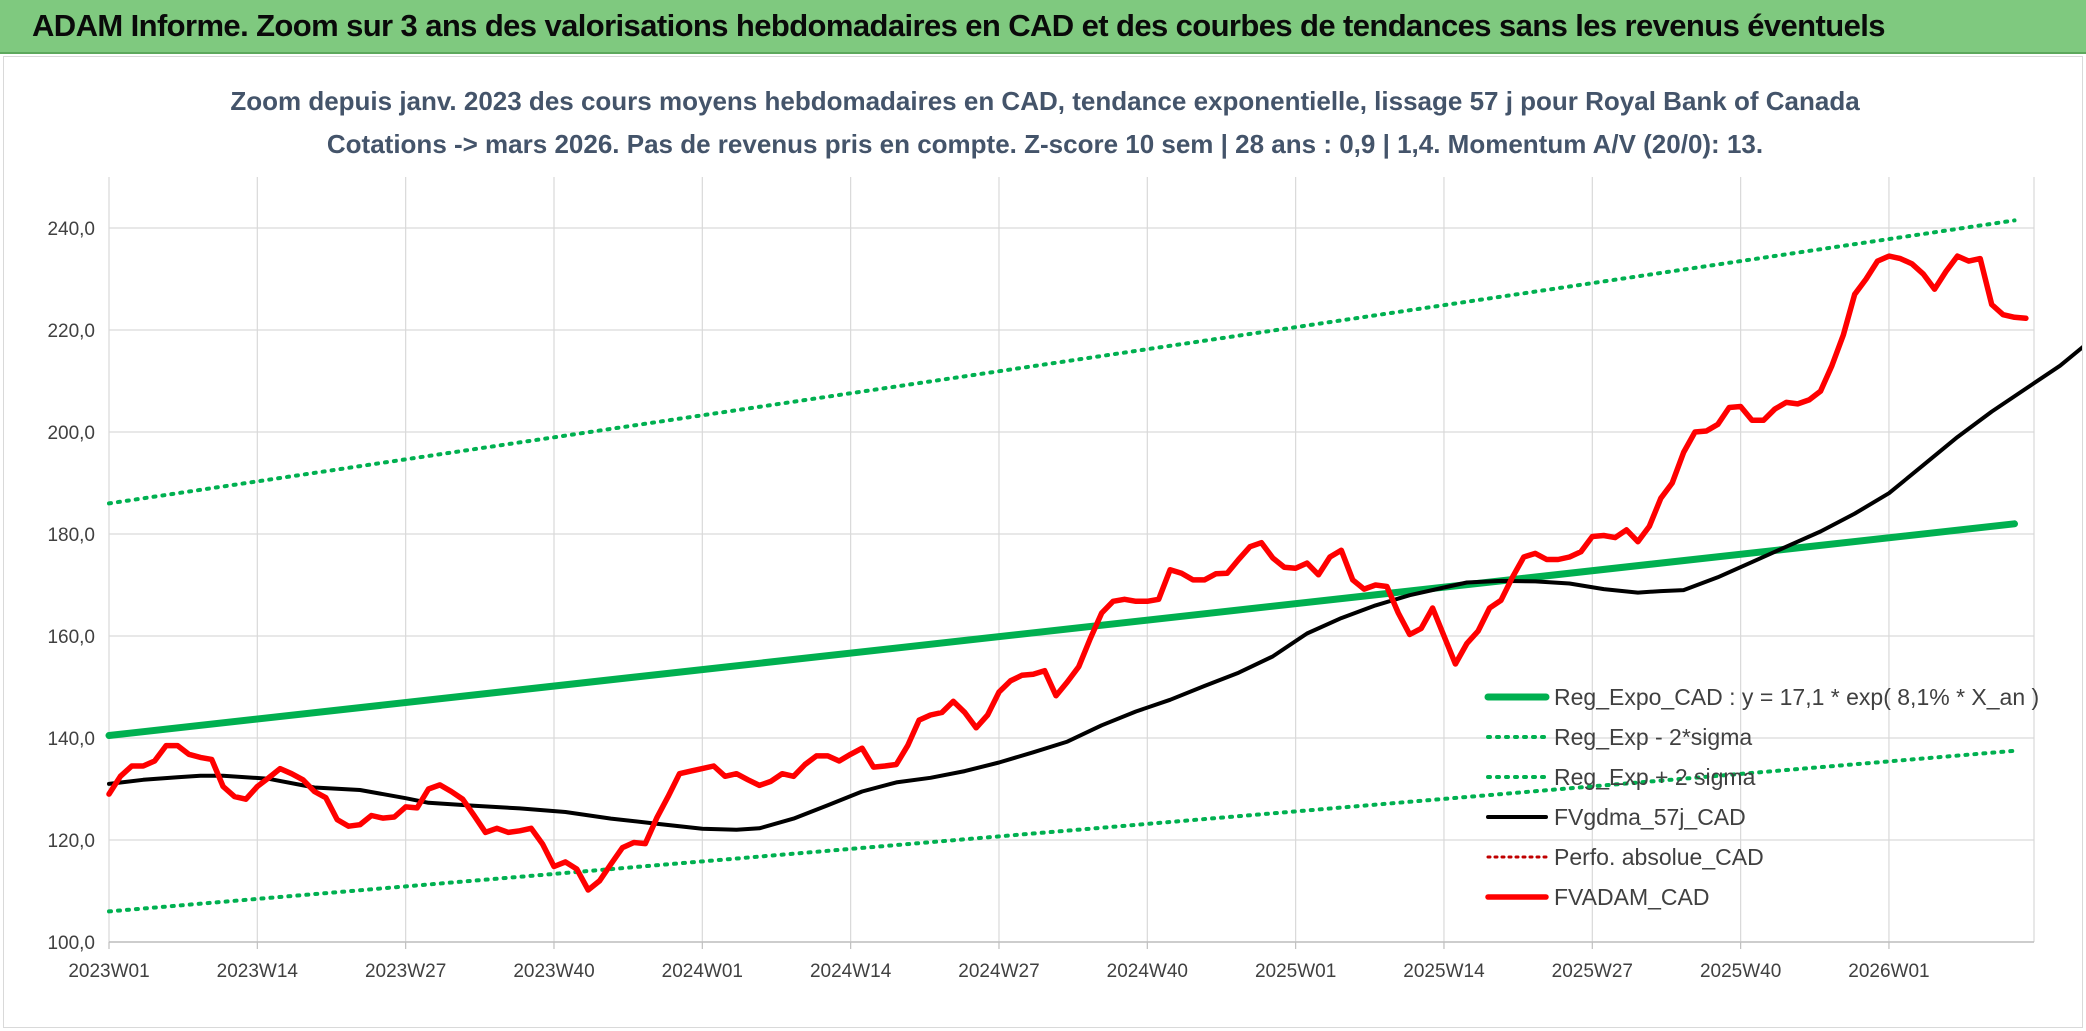 This screenshot has height=1031, width=2086. What do you see at coordinates (405, 971) in the screenshot?
I see `x-tick-label: 2023W27` at bounding box center [405, 971].